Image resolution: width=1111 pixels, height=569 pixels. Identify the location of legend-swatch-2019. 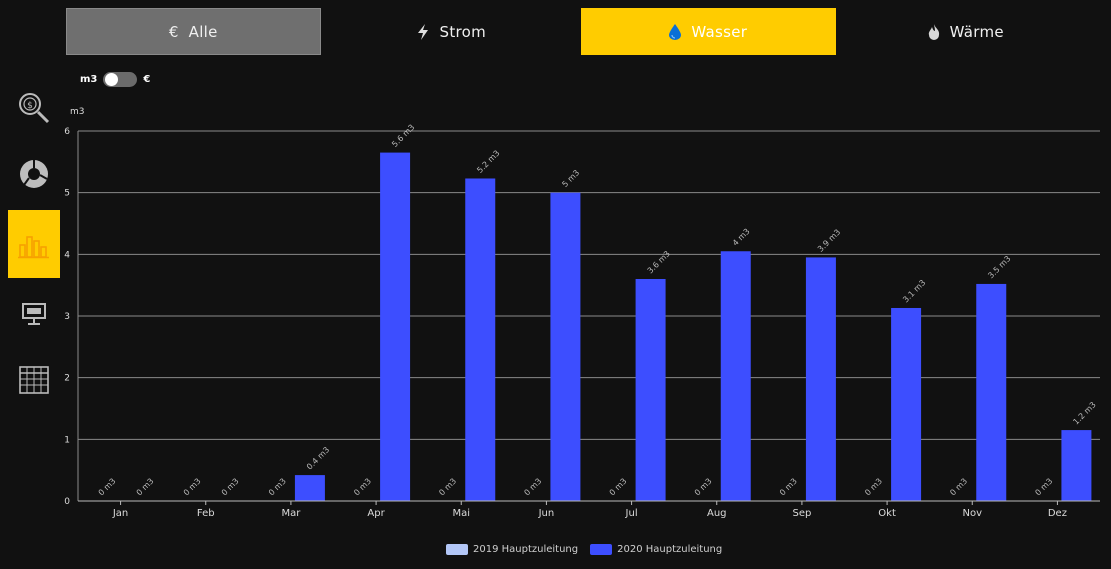
(457, 549).